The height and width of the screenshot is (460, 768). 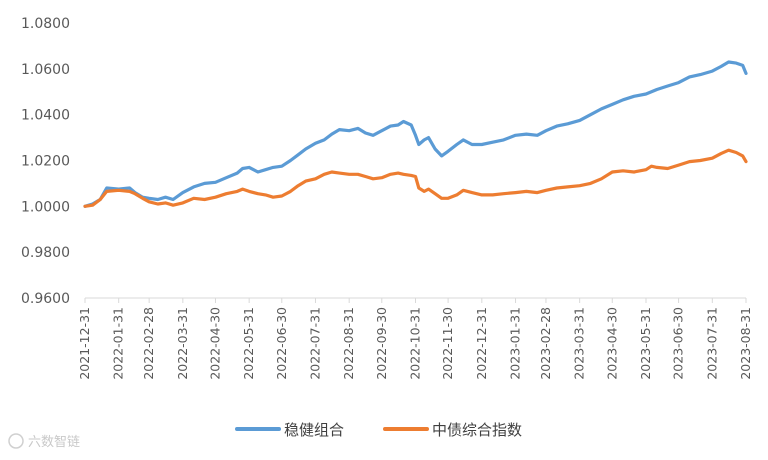 What do you see at coordinates (45, 116) in the screenshot?
I see `y-tick-label: 1.0400` at bounding box center [45, 116].